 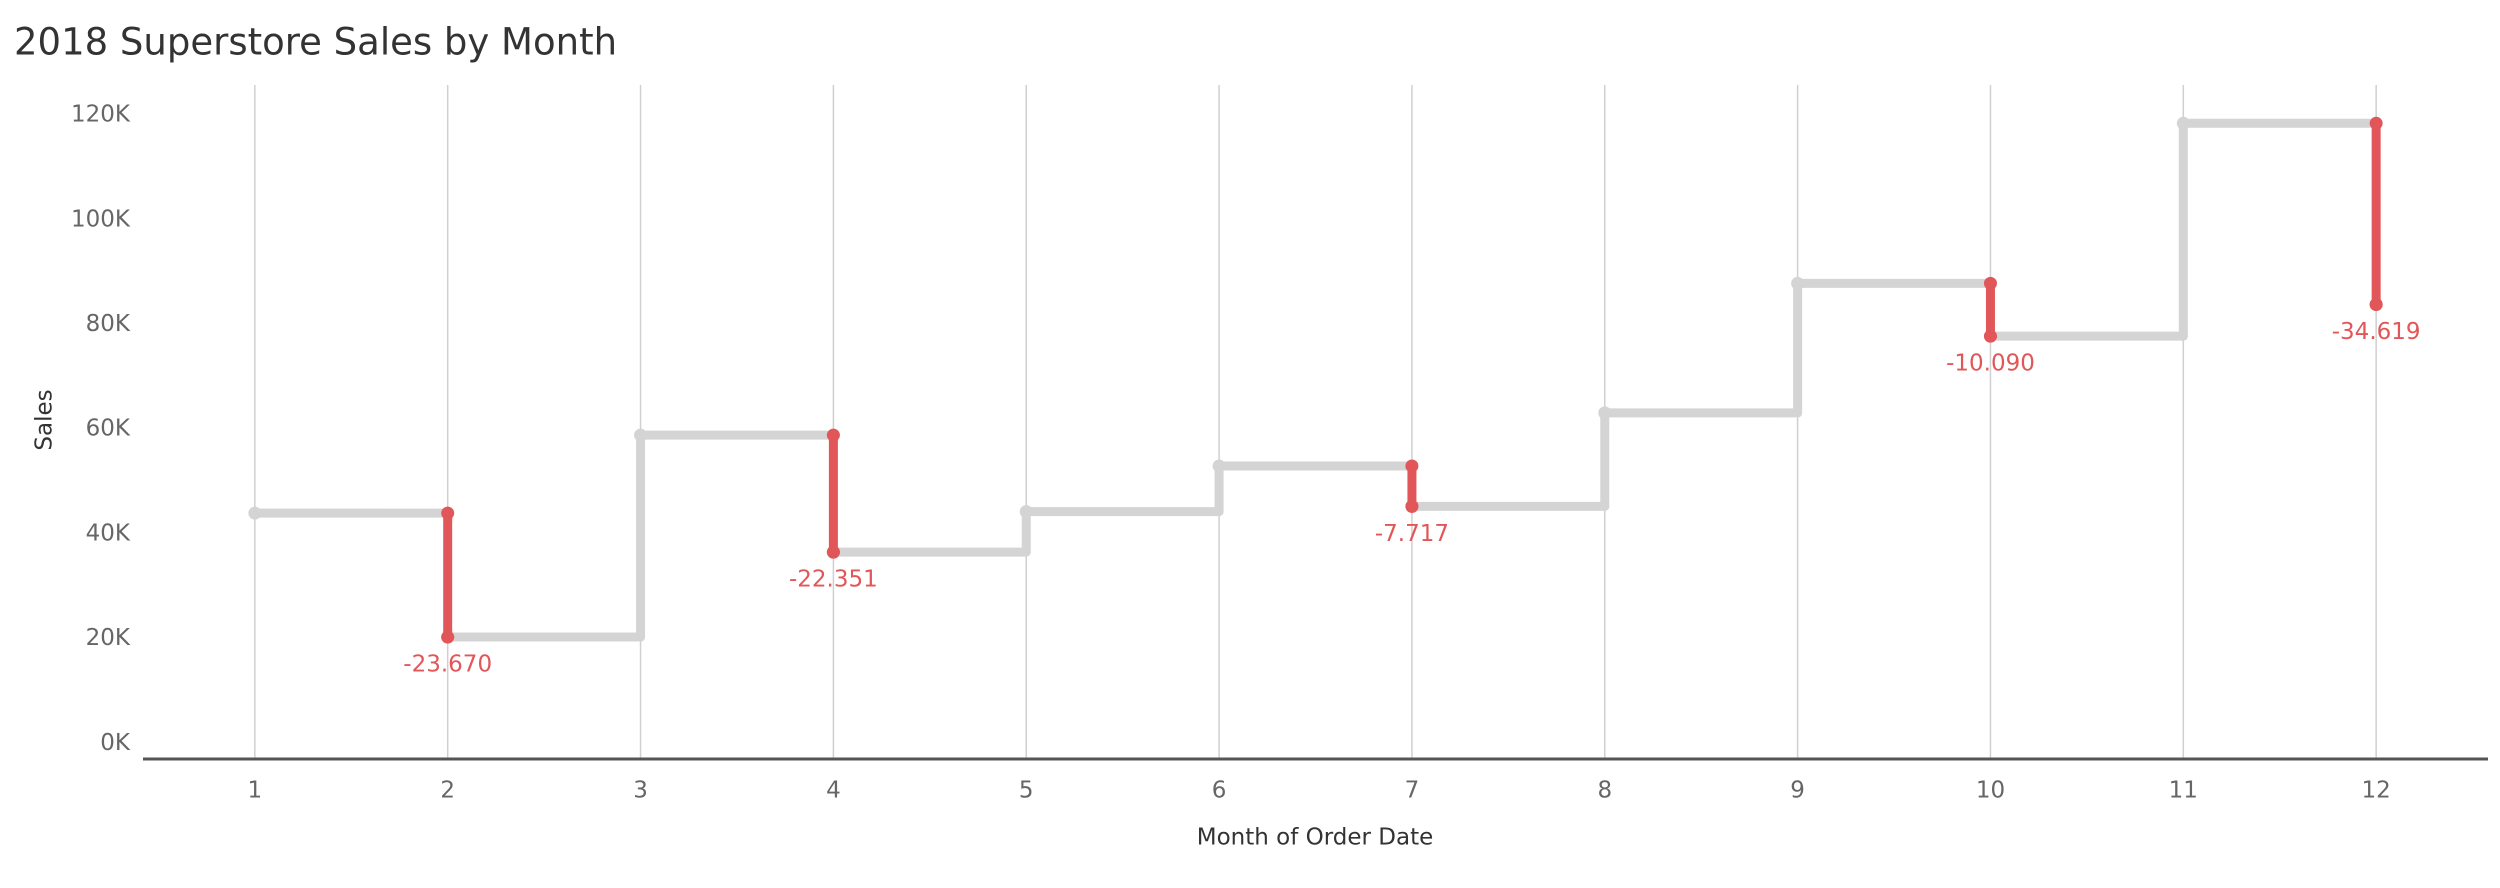 What do you see at coordinates (640, 791) in the screenshot?
I see `x-tick-label: 3` at bounding box center [640, 791].